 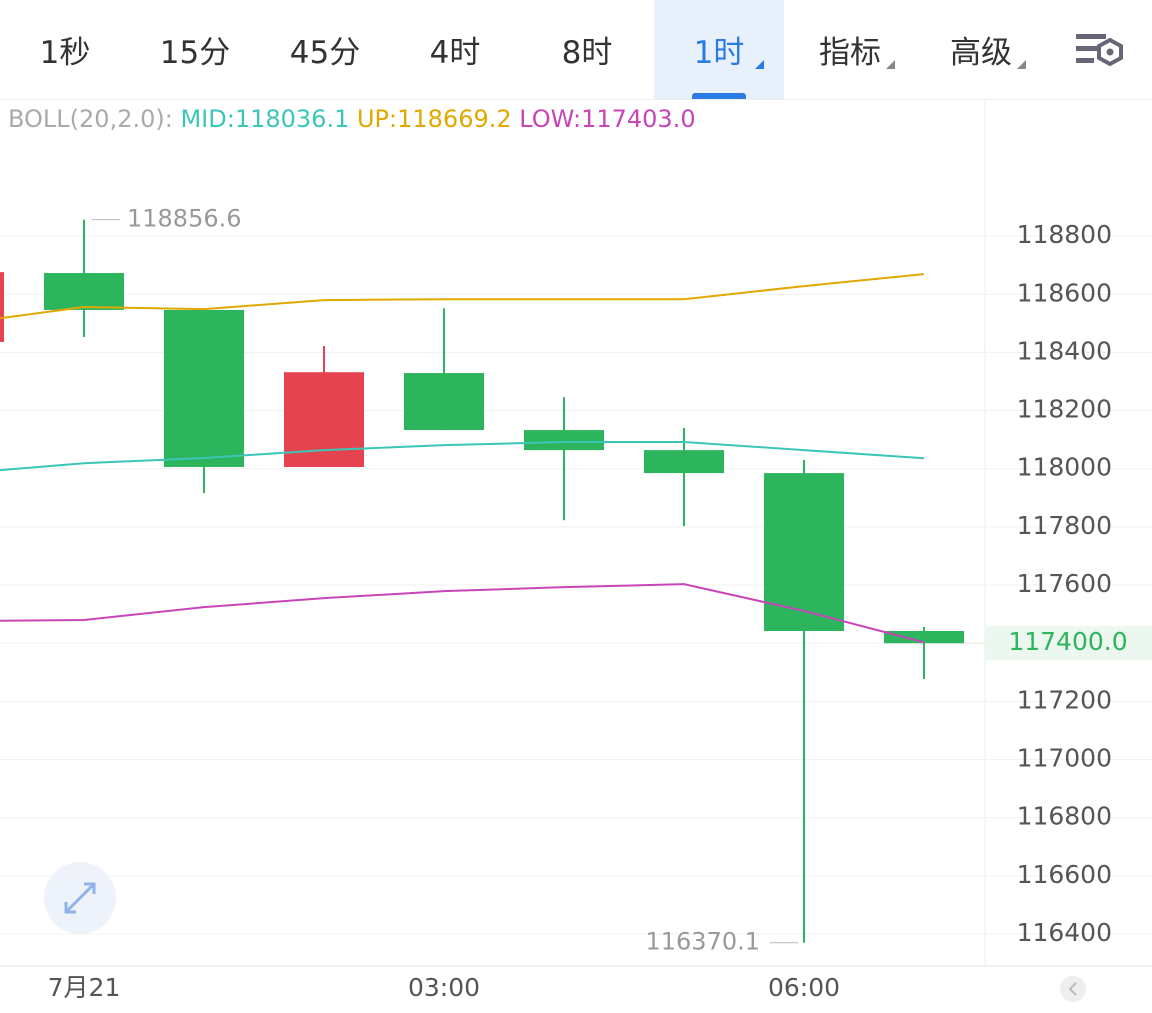 What do you see at coordinates (325, 53) in the screenshot?
I see `tab-label: 45分` at bounding box center [325, 53].